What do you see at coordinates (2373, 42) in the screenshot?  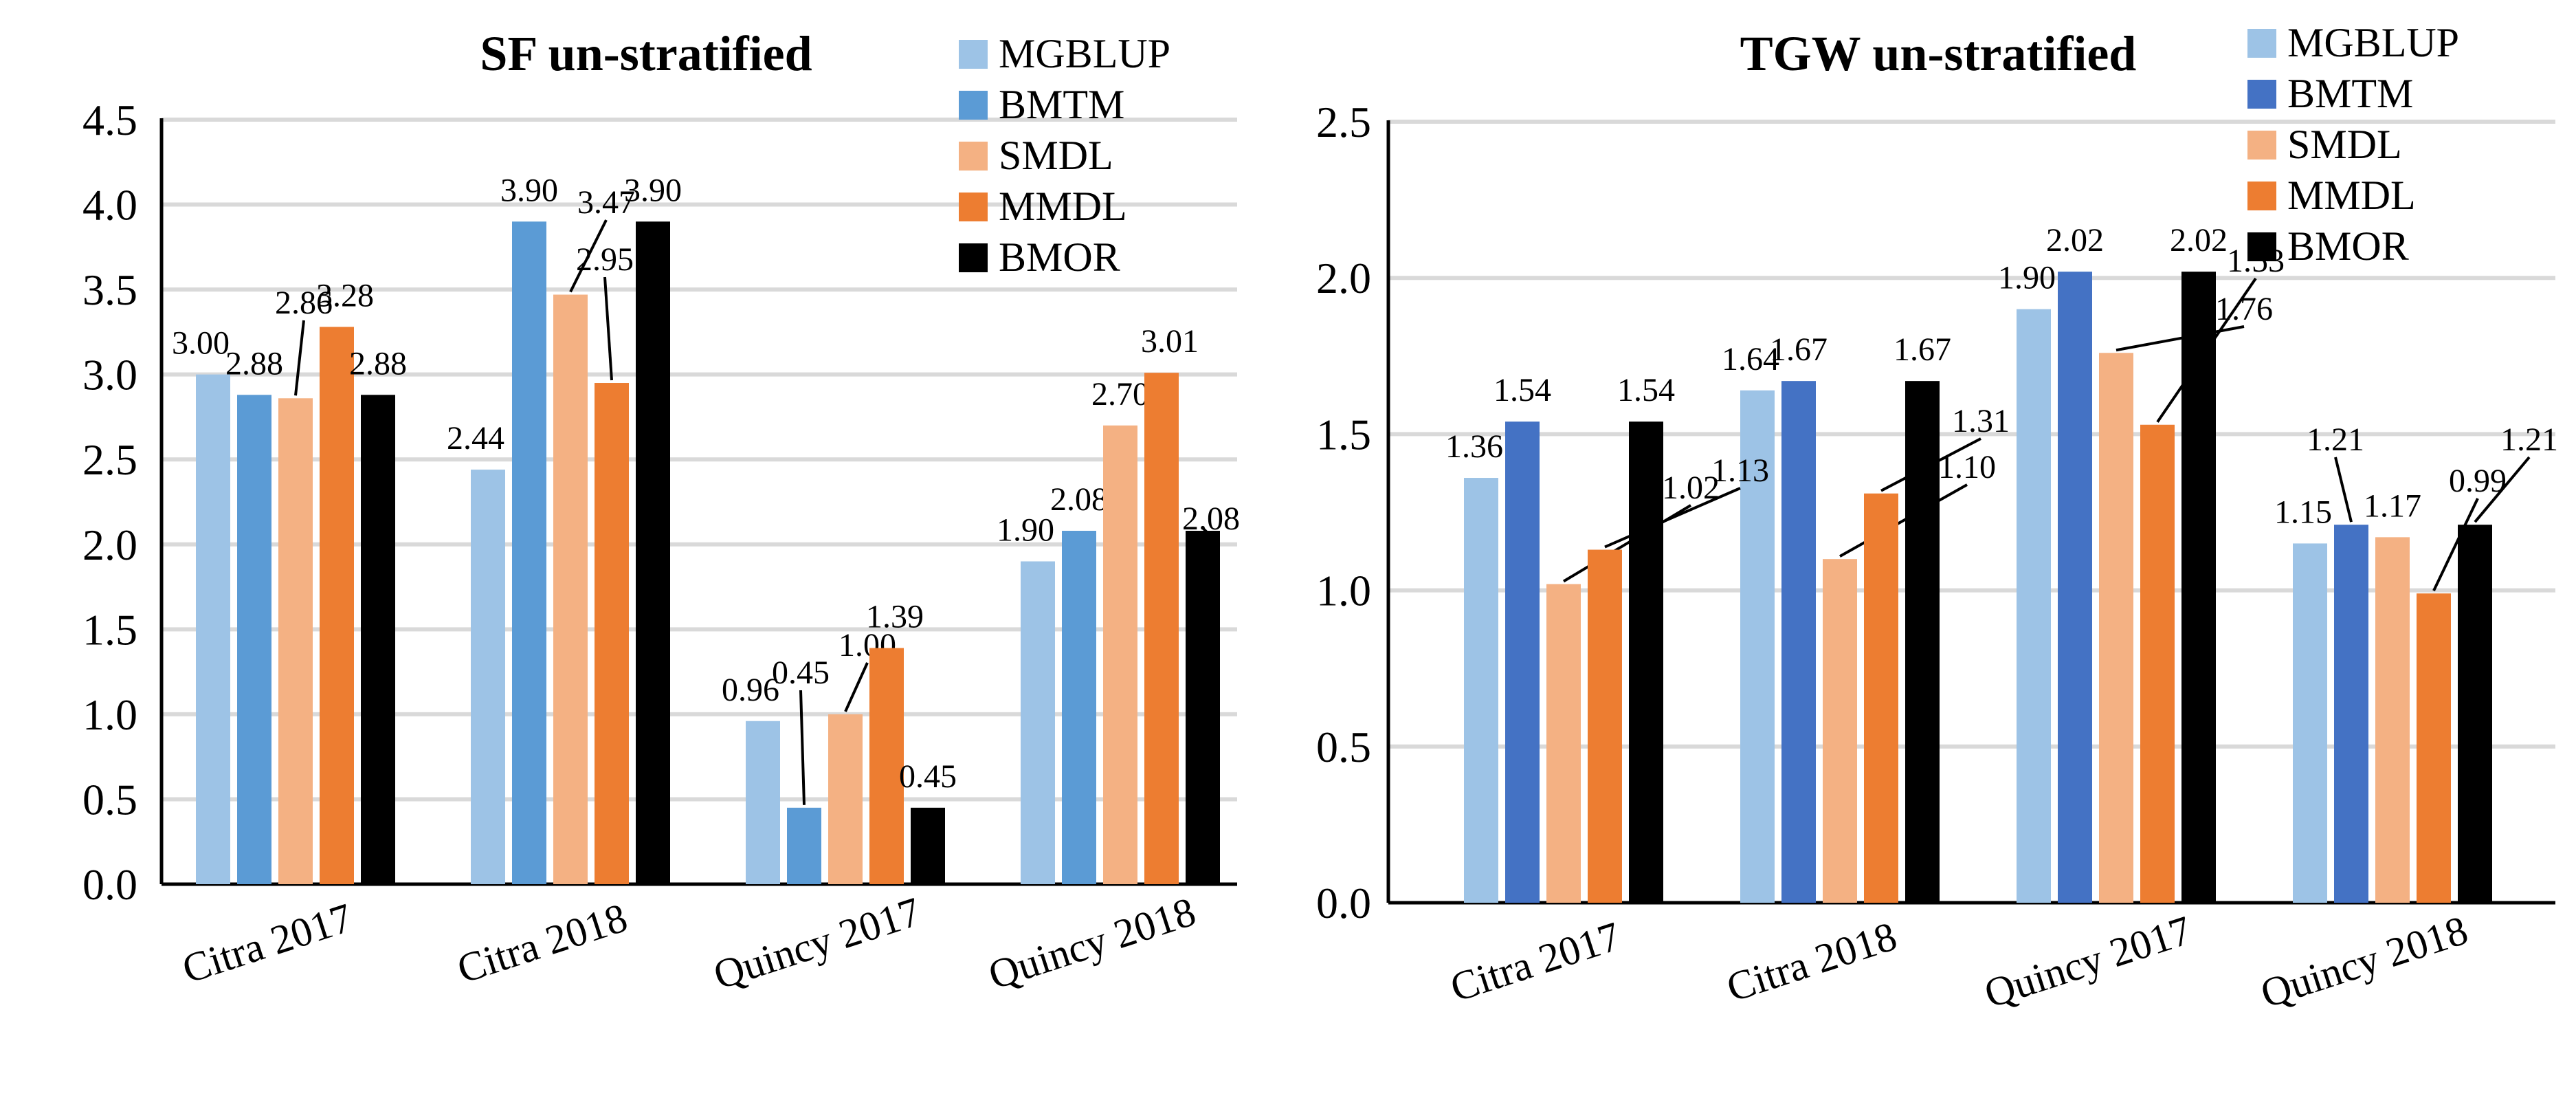 I see `legend-label-mgblup: MGBLUP` at bounding box center [2373, 42].